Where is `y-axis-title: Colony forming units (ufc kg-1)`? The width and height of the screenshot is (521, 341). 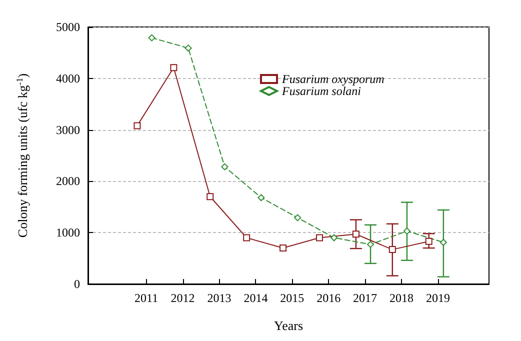
y-axis-title: Colony forming units (ufc kg-1) is located at coordinates (22, 155).